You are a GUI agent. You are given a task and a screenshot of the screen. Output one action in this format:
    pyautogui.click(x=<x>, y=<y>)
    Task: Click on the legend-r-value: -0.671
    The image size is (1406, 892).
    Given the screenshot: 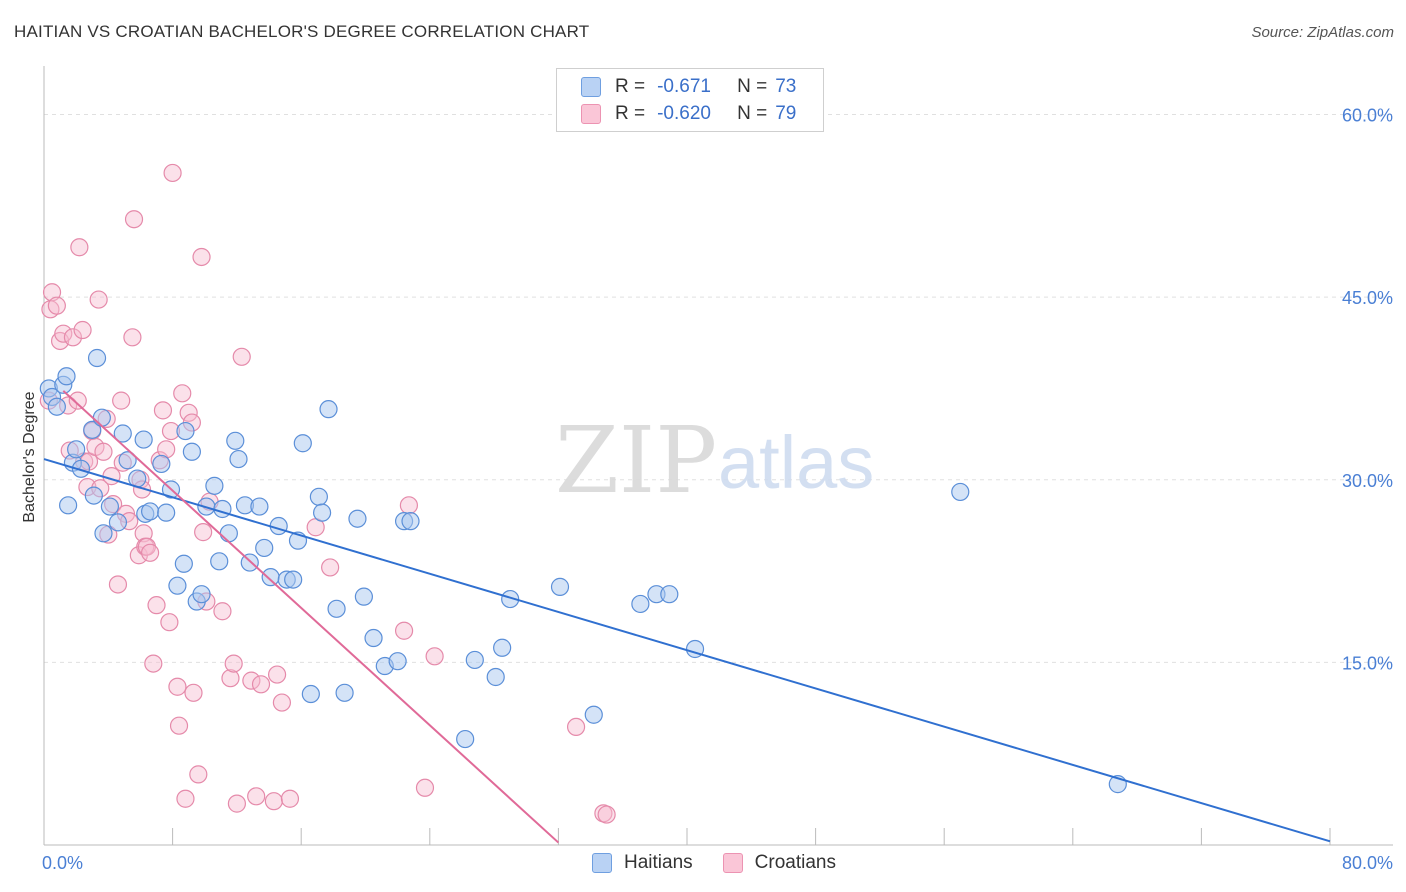 What is the action you would take?
    pyautogui.click(x=684, y=86)
    